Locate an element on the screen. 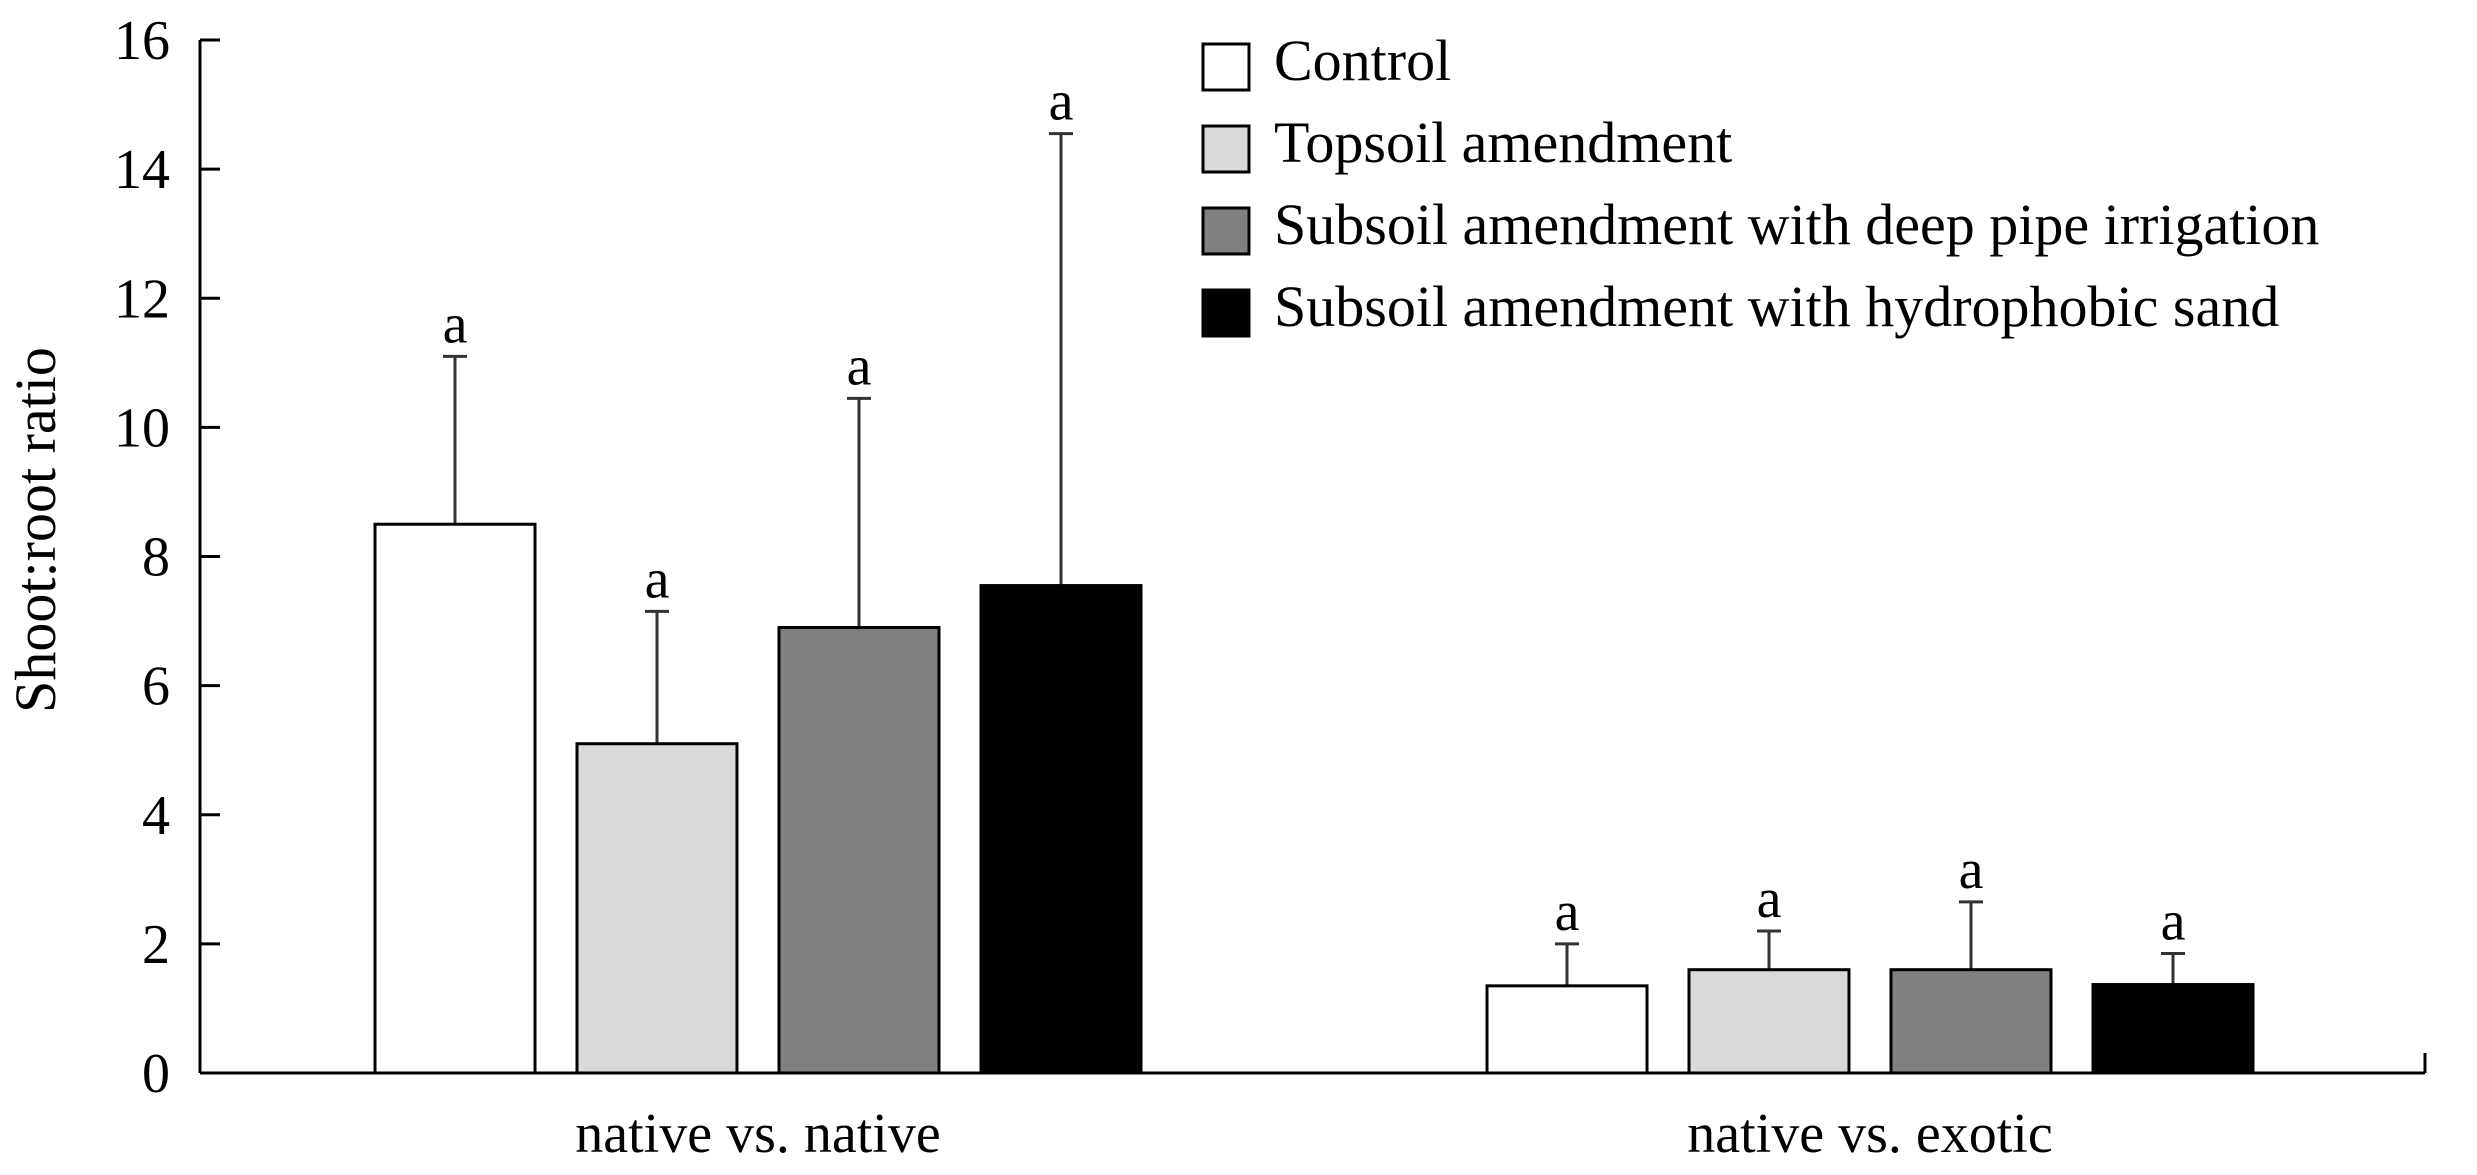 This screenshot has width=2477, height=1175. y-tick-label: 4 is located at coordinates (156, 816).